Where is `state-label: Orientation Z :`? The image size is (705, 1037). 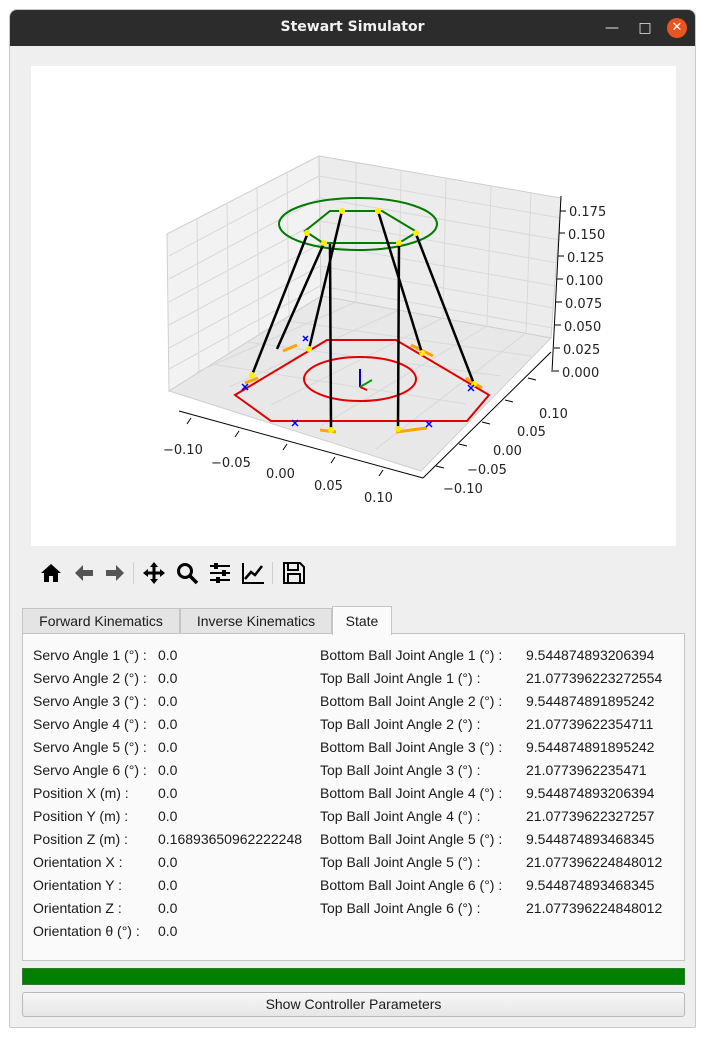 state-label: Orientation Z : is located at coordinates (77, 908).